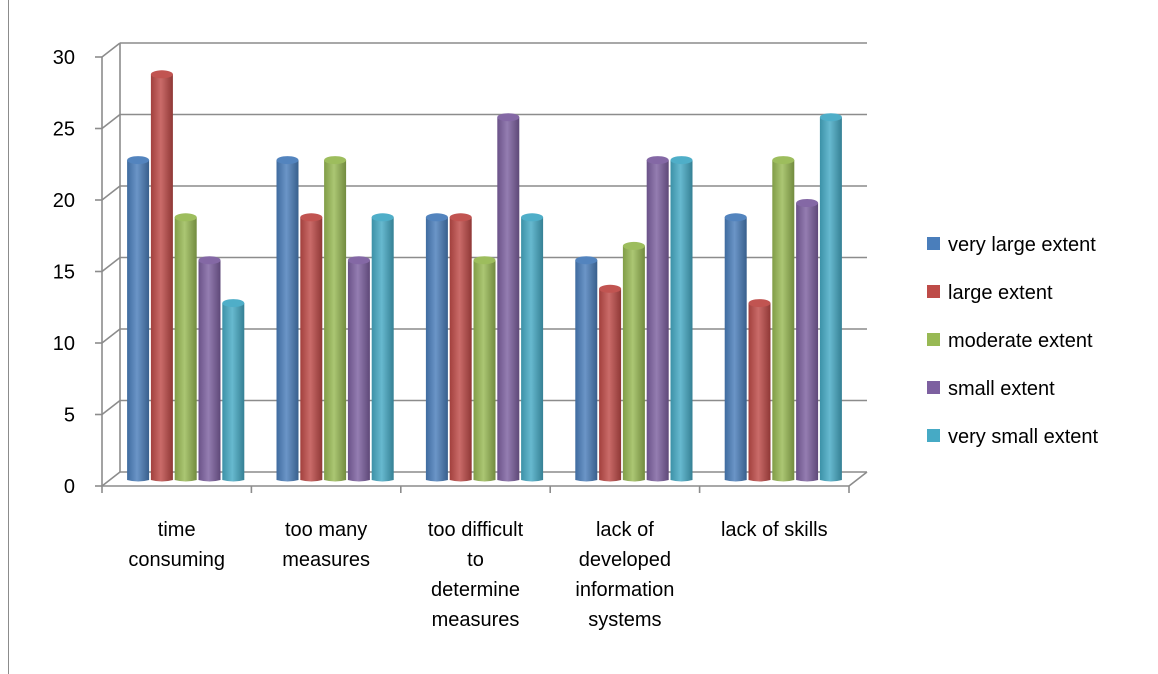 The image size is (1158, 674). Describe the element at coordinates (177, 530) in the screenshot. I see `category-label: time` at that location.